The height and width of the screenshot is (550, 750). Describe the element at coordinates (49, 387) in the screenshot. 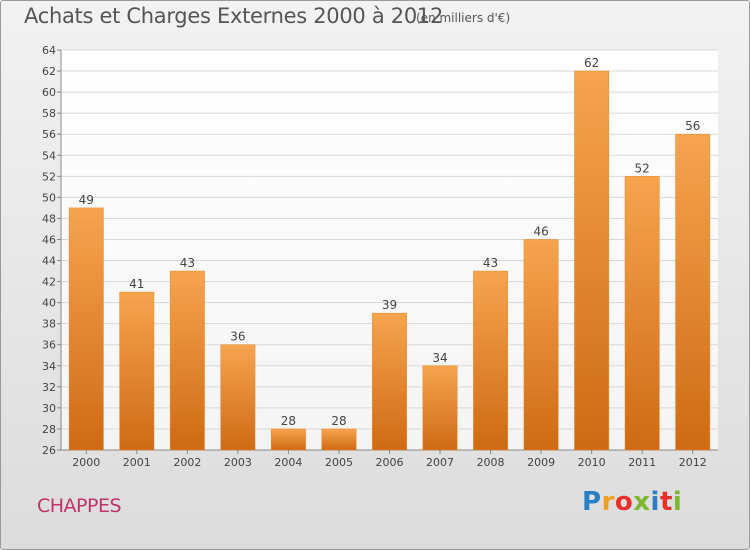

I see `y-tick-label: 32` at that location.